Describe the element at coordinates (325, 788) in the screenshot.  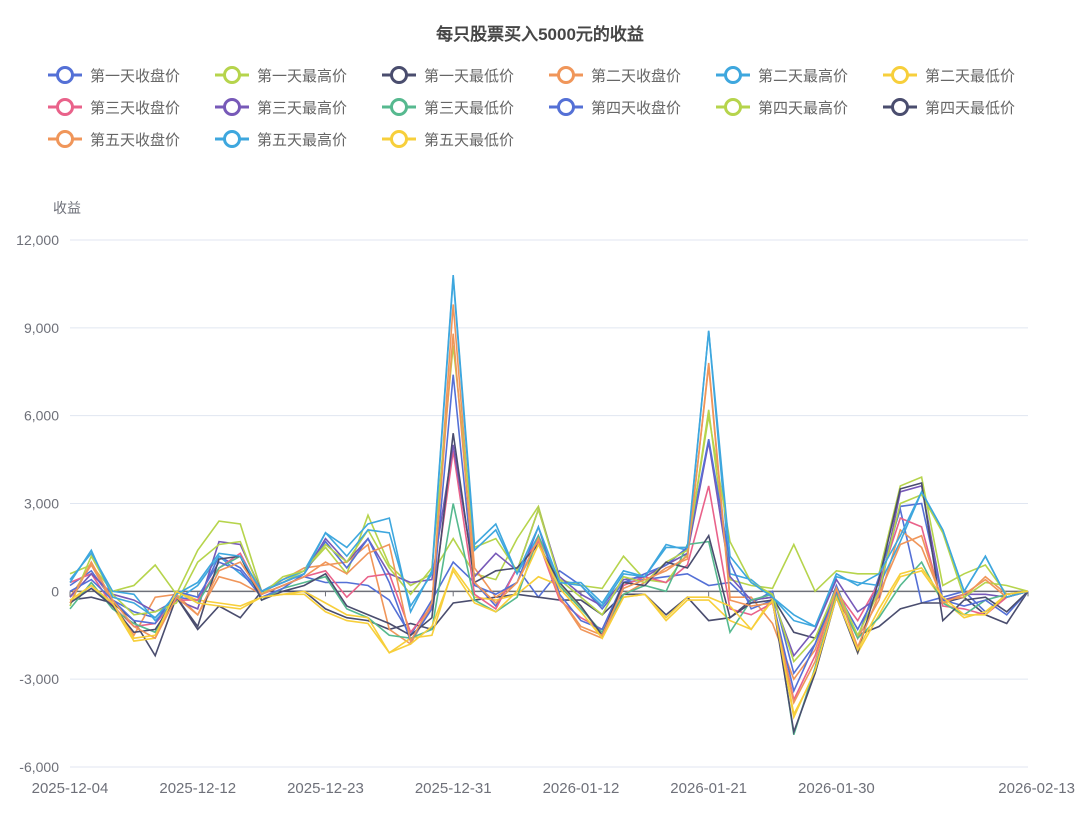
I see `x-tick-label: 2025-12-23` at that location.